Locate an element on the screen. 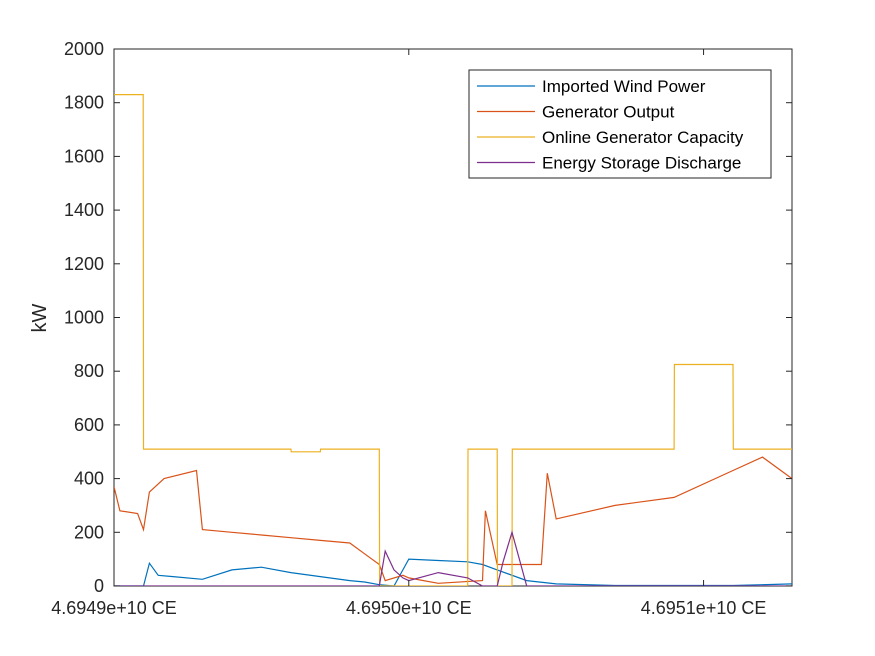 The height and width of the screenshot is (656, 875). y-tick-label: 400 is located at coordinates (89, 479).